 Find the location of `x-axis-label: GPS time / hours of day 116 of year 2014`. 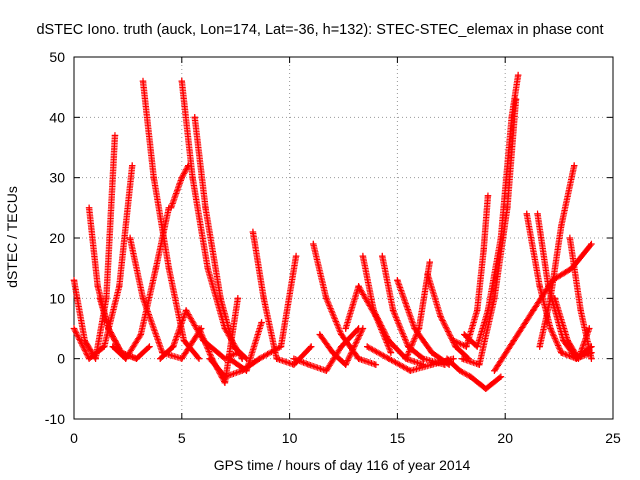

x-axis-label: GPS time / hours of day 116 of year 2014 is located at coordinates (342, 465).